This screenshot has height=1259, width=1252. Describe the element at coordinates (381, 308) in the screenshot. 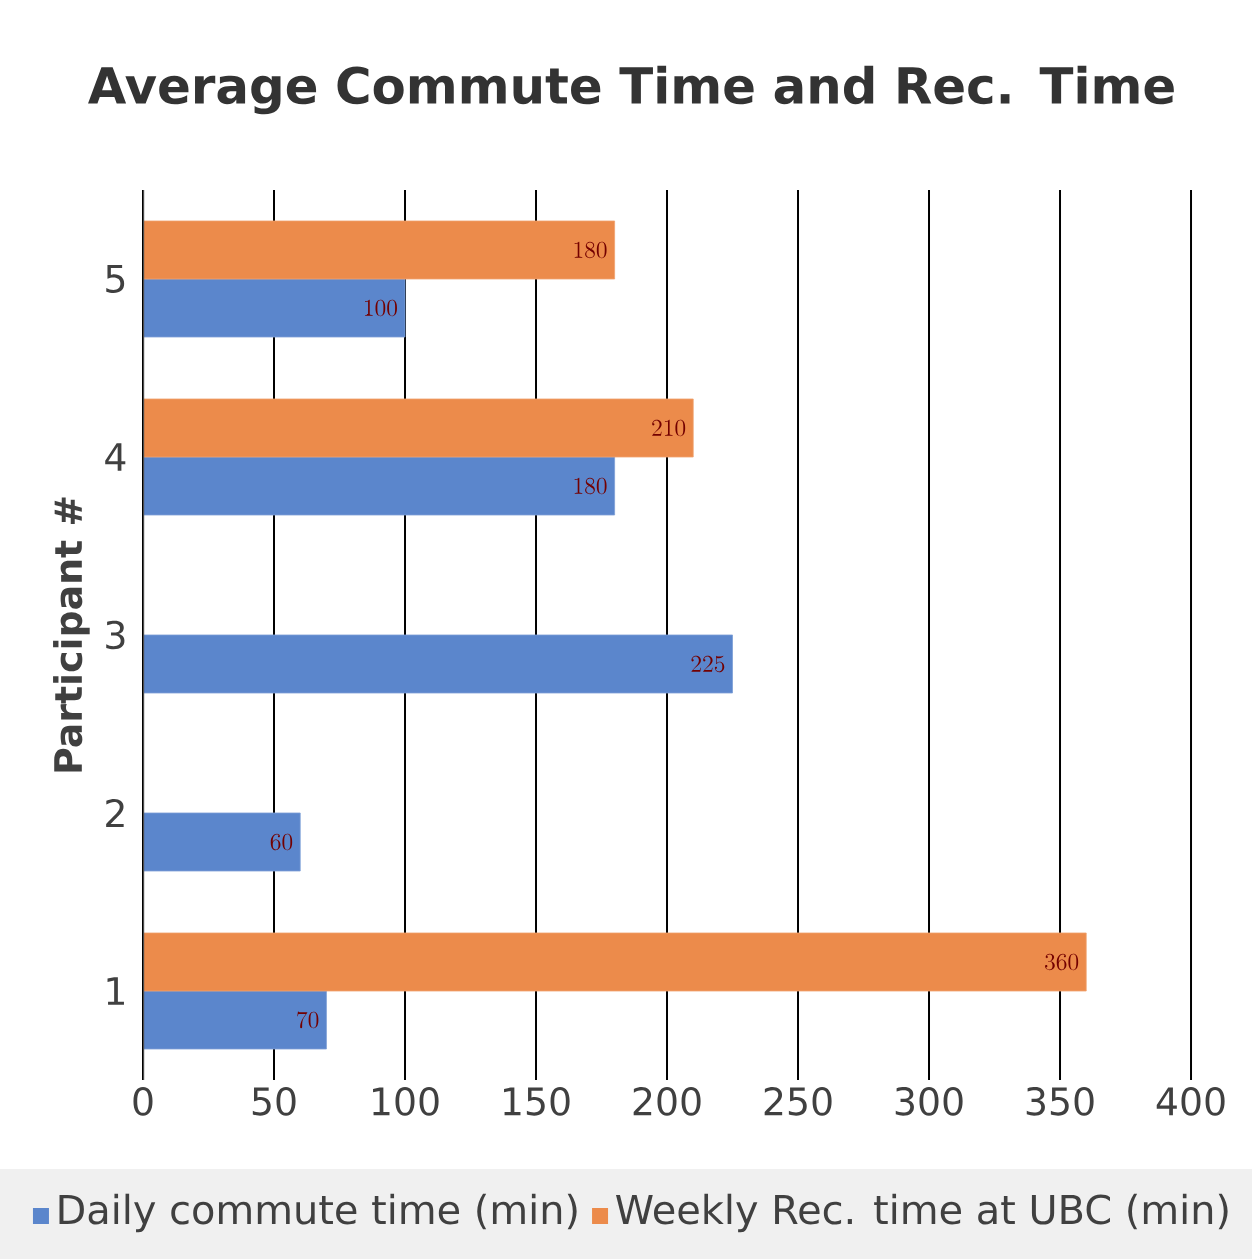

I see `data-label: 100` at that location.